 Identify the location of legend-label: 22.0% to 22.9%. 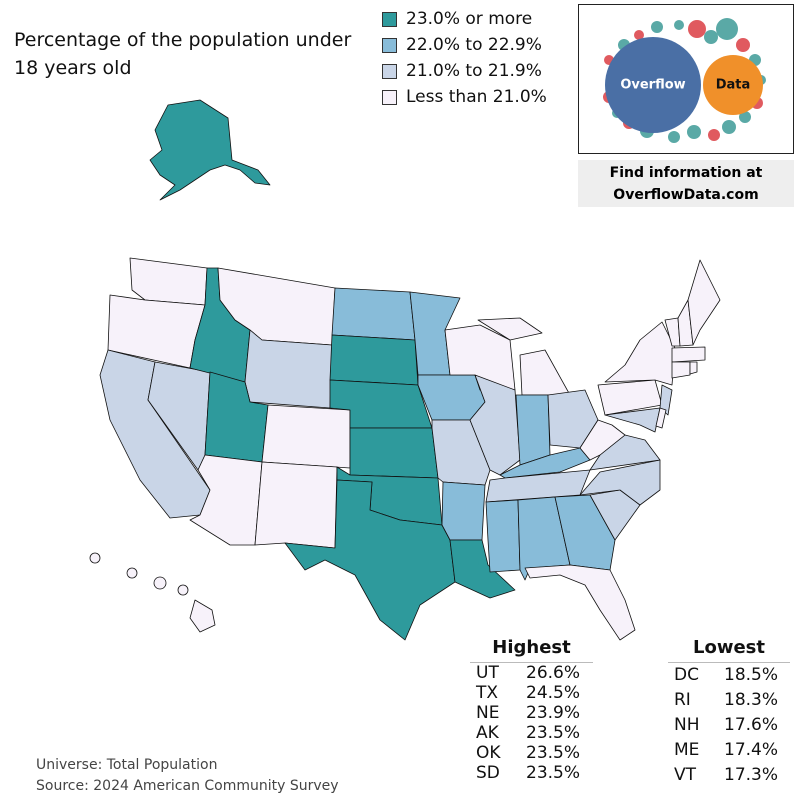
(474, 45).